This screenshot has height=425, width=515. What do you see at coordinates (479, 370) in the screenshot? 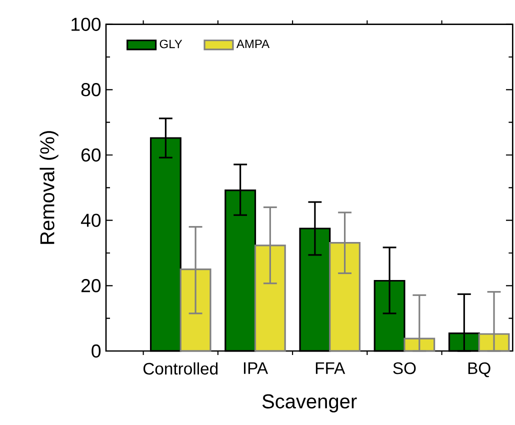
I see `x-tick-label: BQ` at bounding box center [479, 370].